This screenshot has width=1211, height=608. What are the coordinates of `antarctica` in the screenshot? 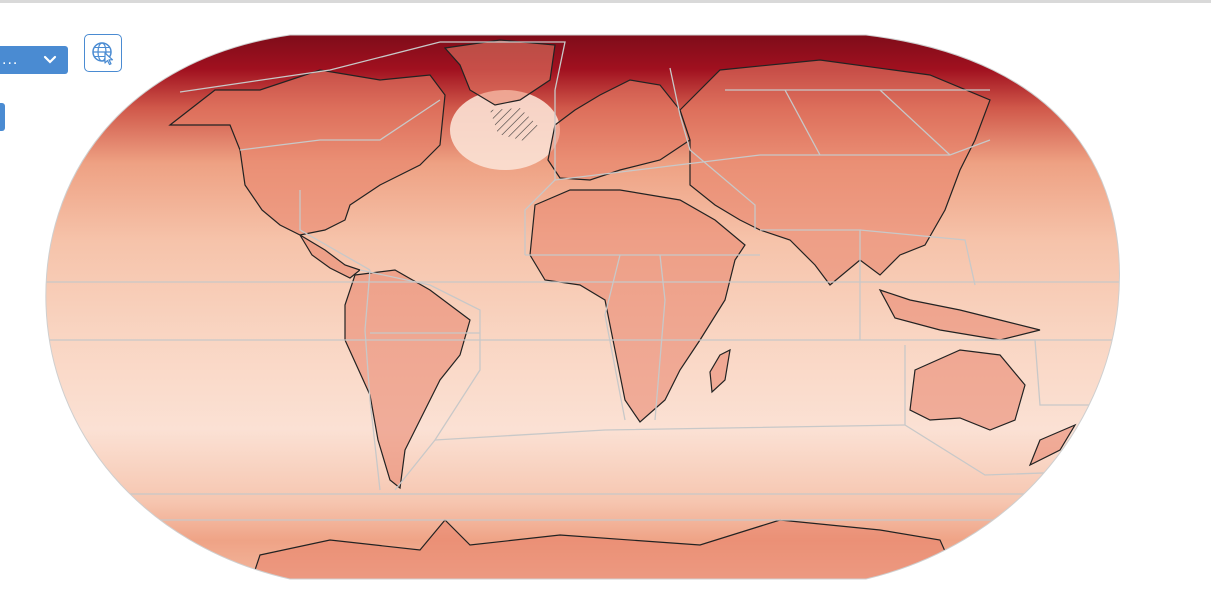 It's located at (605, 549).